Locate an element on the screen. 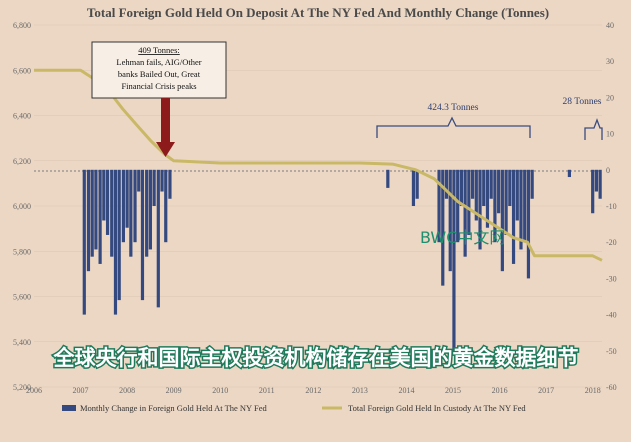 This screenshot has height=442, width=631. bracket-424-label: 424.3 Tonnes is located at coordinates (453, 108).